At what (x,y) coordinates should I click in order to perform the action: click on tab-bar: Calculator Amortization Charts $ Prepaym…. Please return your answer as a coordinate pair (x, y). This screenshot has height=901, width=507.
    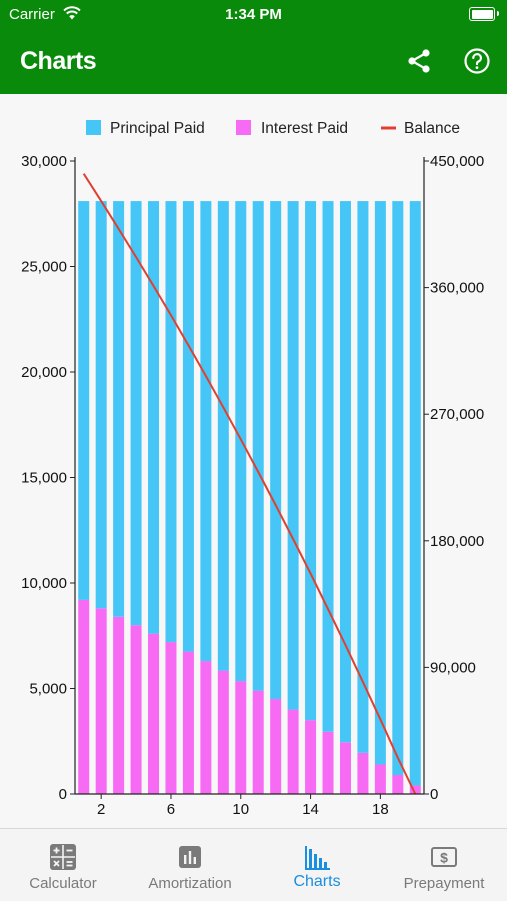
    Looking at the image, I should click on (253, 864).